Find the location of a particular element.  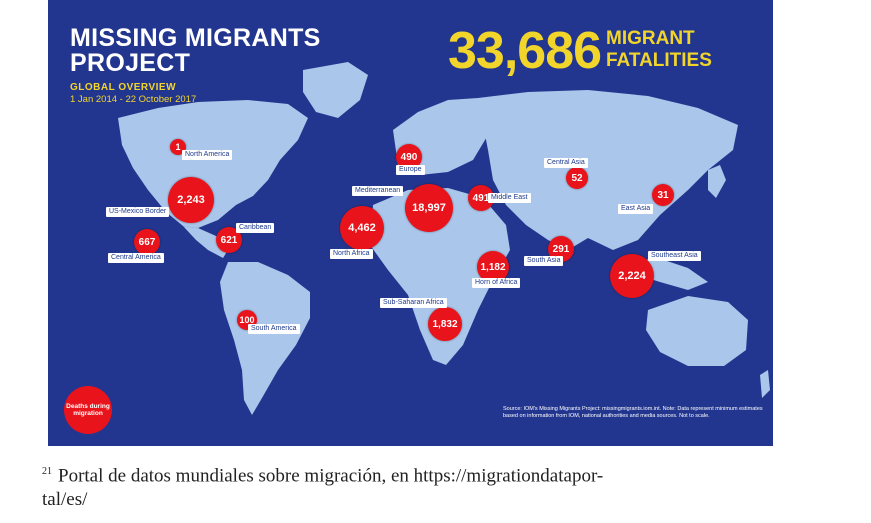

label-south-america: South America is located at coordinates (274, 329).